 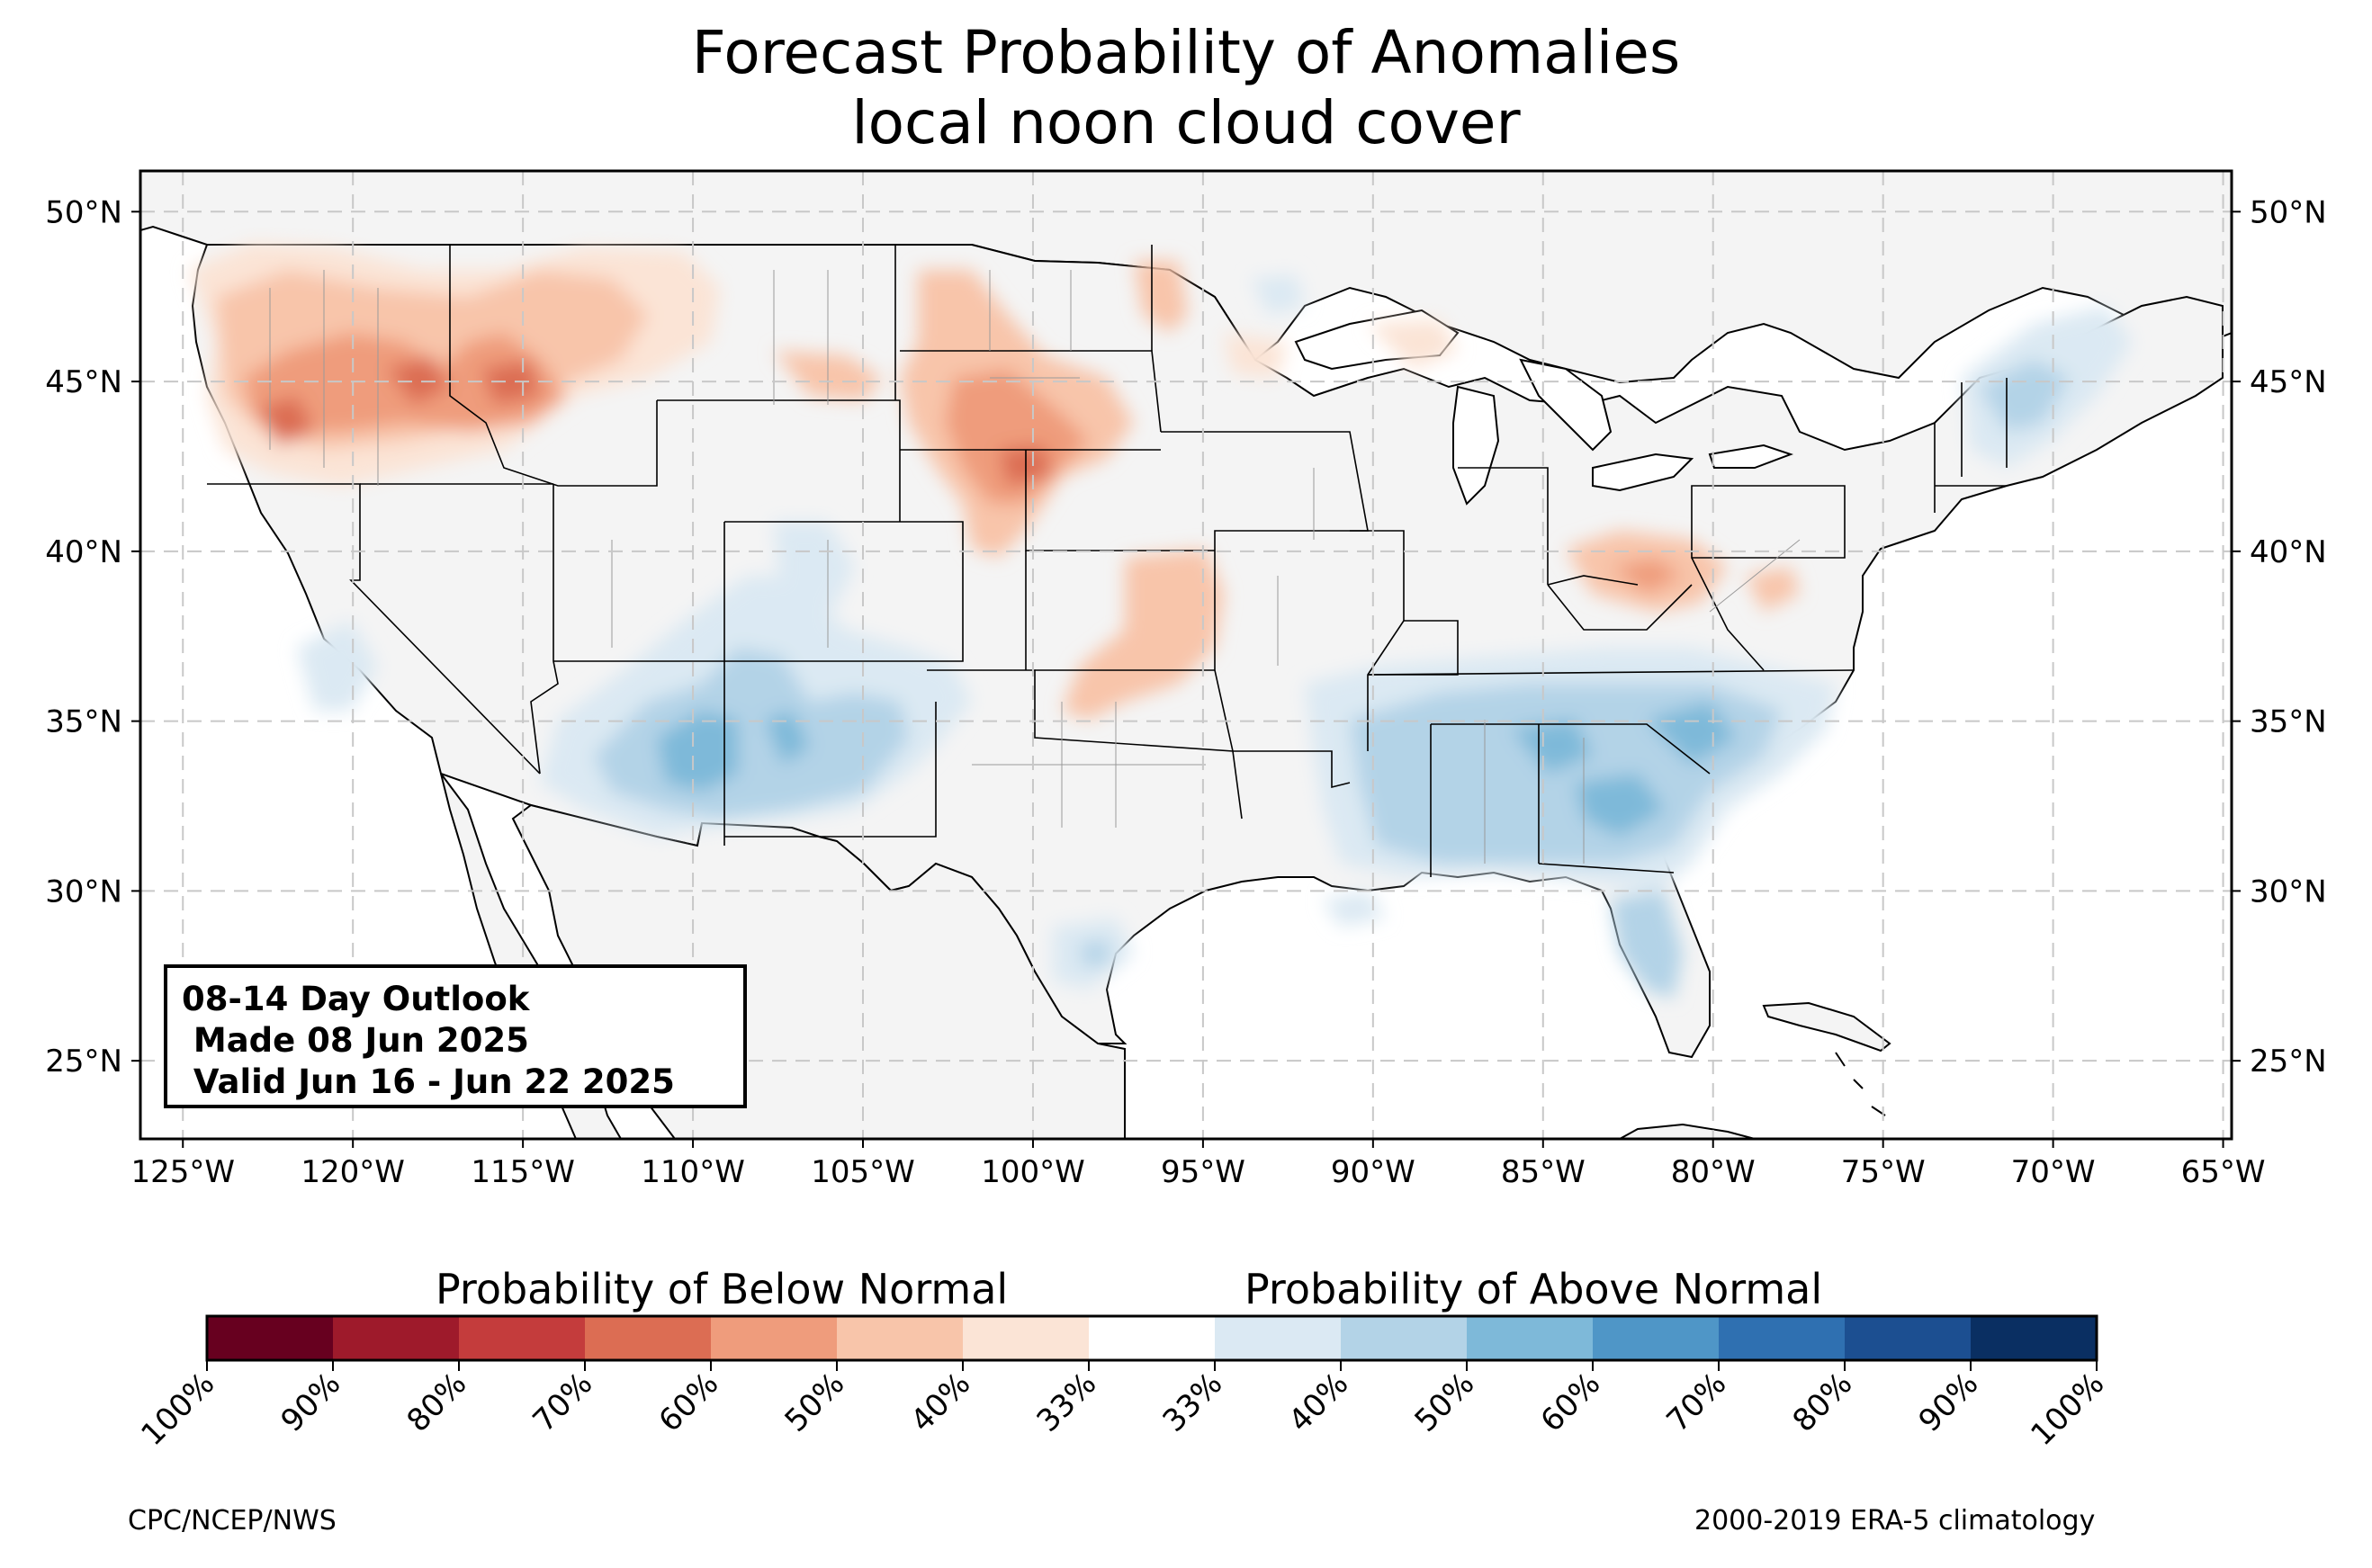 I want to click on south-america-edge, so click(x=1687, y=1131).